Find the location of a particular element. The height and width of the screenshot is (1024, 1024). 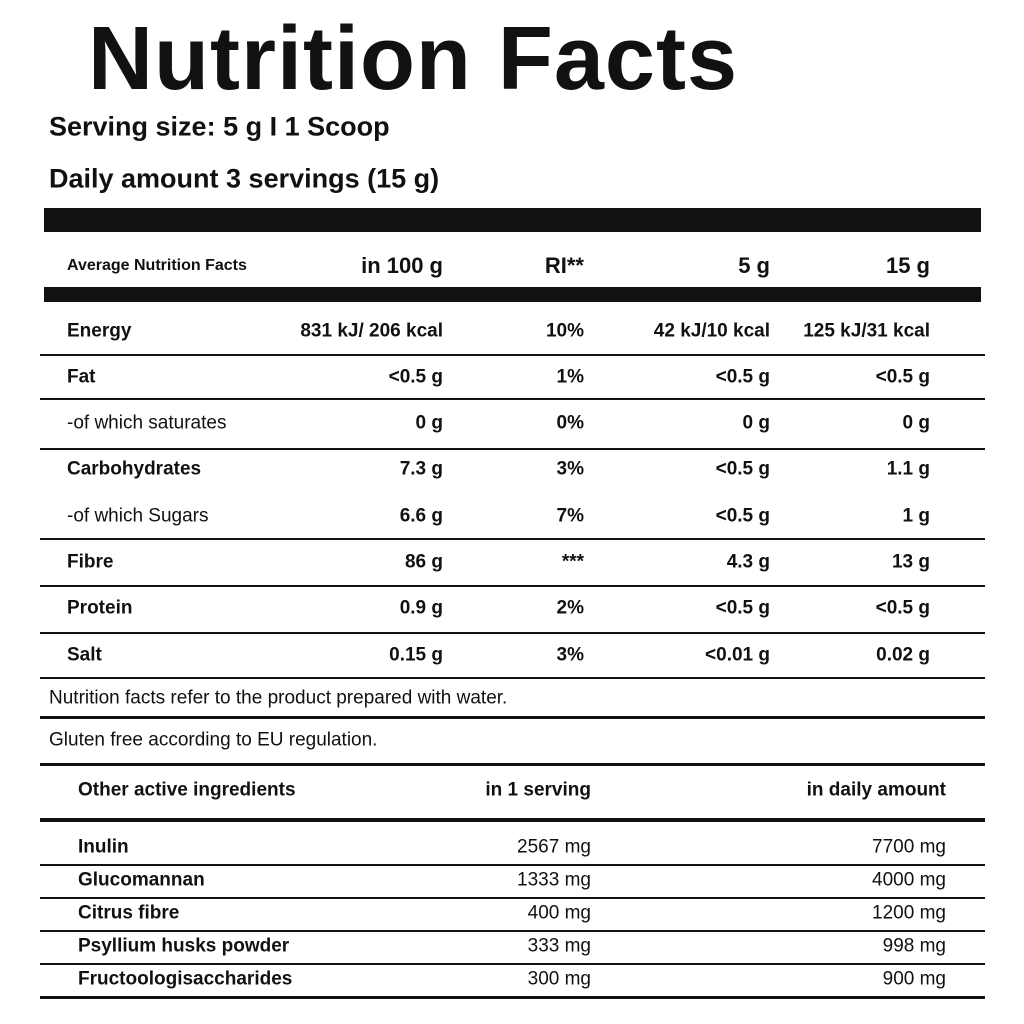

ingredient-amount: 900 mg is located at coordinates (914, 979).